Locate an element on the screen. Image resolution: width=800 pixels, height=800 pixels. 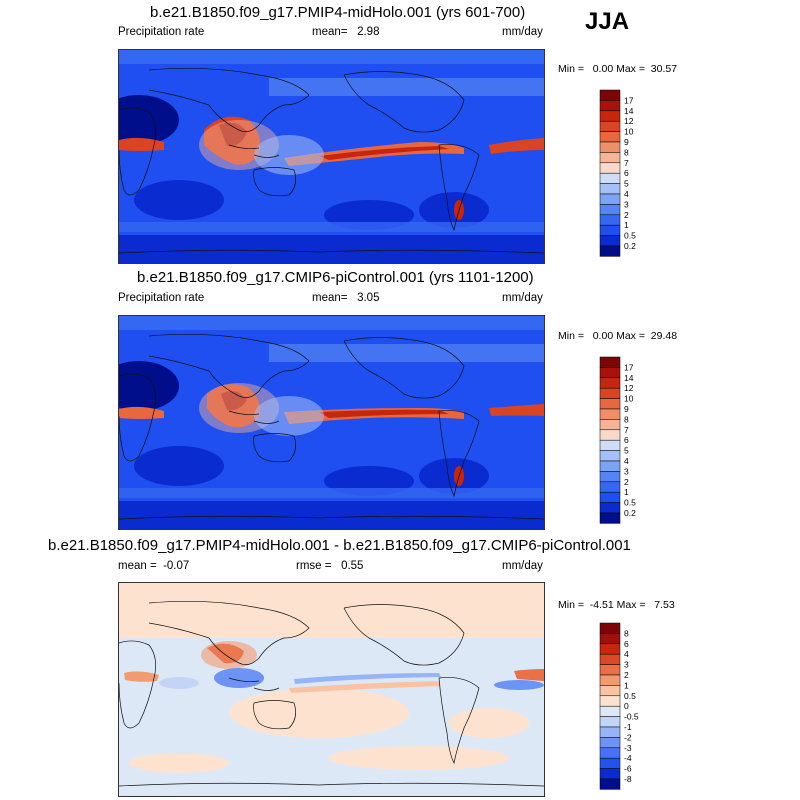
positive-patch-pacific is located at coordinates (319, 713).